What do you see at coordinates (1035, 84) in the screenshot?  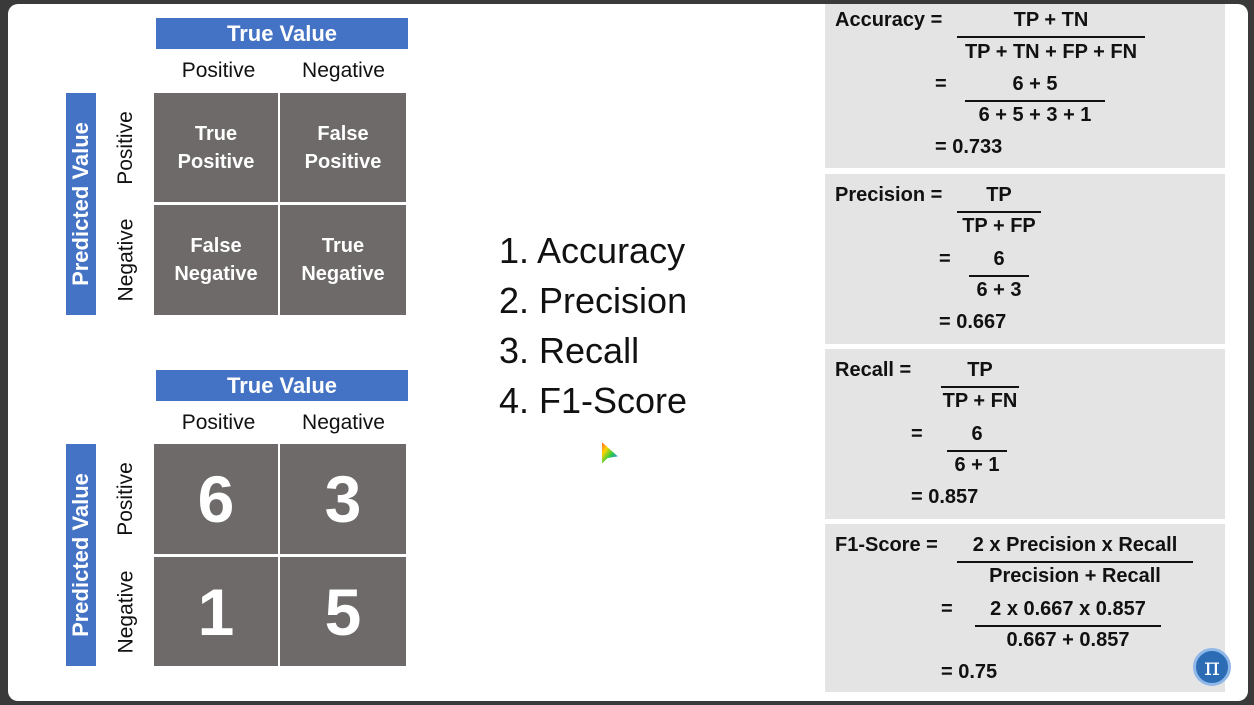 I see `accuracy-numerator-values: 6 + 5` at bounding box center [1035, 84].